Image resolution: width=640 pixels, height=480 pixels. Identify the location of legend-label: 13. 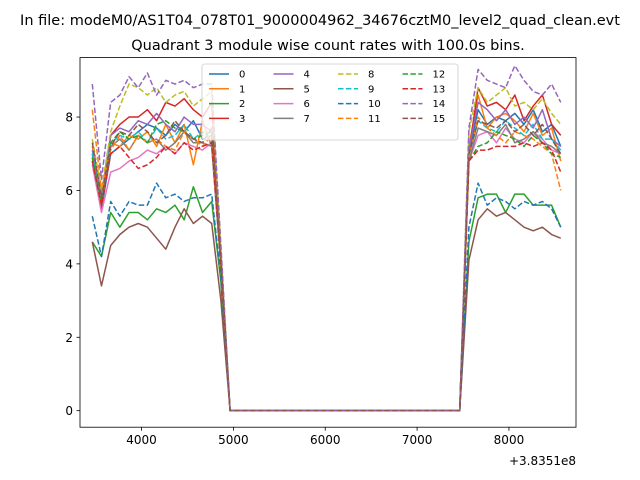
(439, 89).